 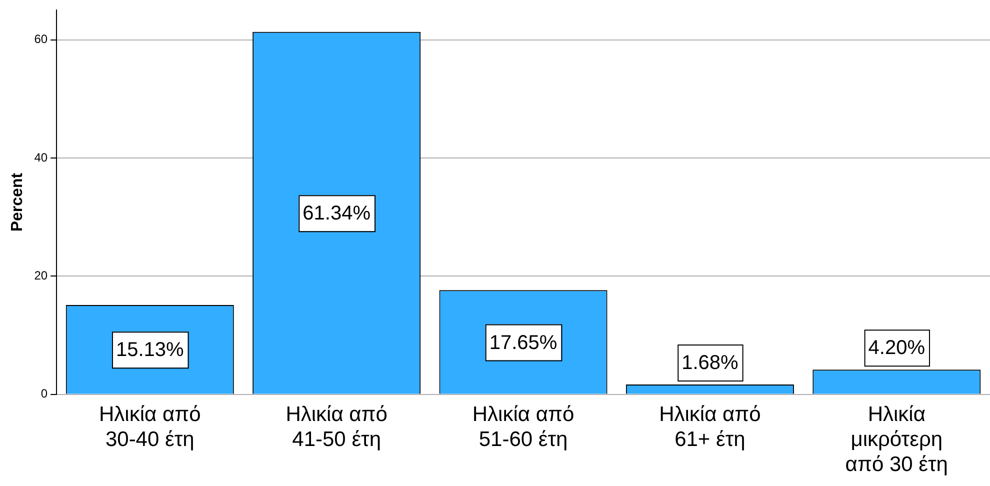 What do you see at coordinates (710, 426) in the screenshot?
I see `x-tick-label: Ηλικία από 61+ έτη` at bounding box center [710, 426].